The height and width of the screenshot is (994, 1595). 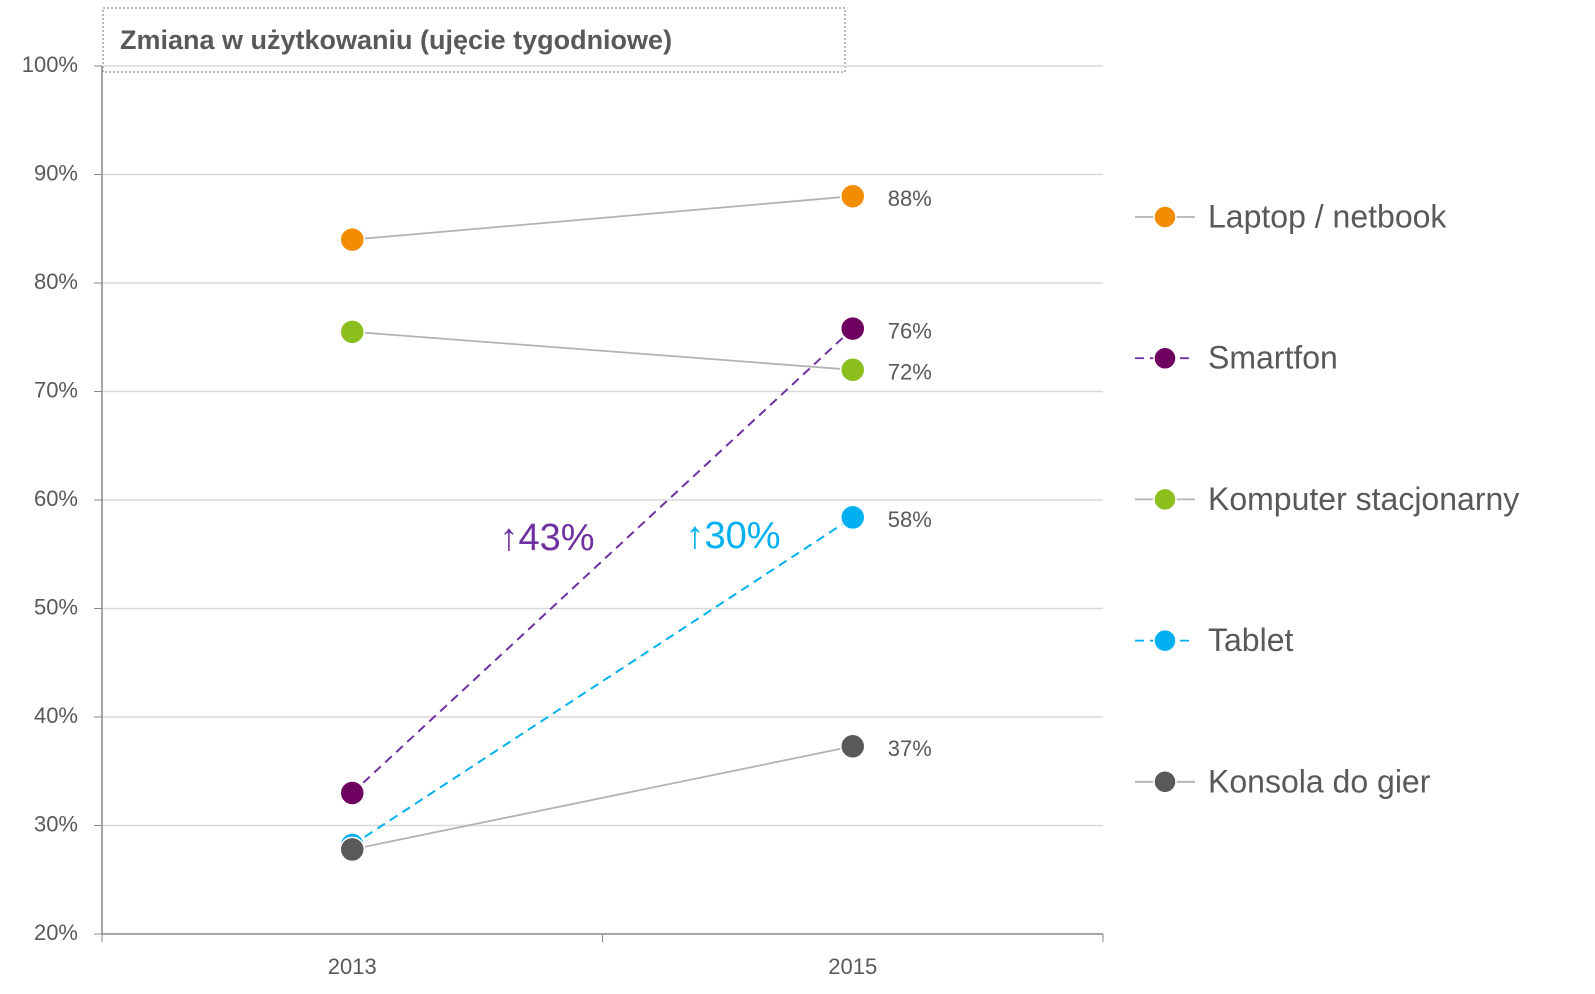 I want to click on y-tick-label: 20%, so click(x=56, y=932).